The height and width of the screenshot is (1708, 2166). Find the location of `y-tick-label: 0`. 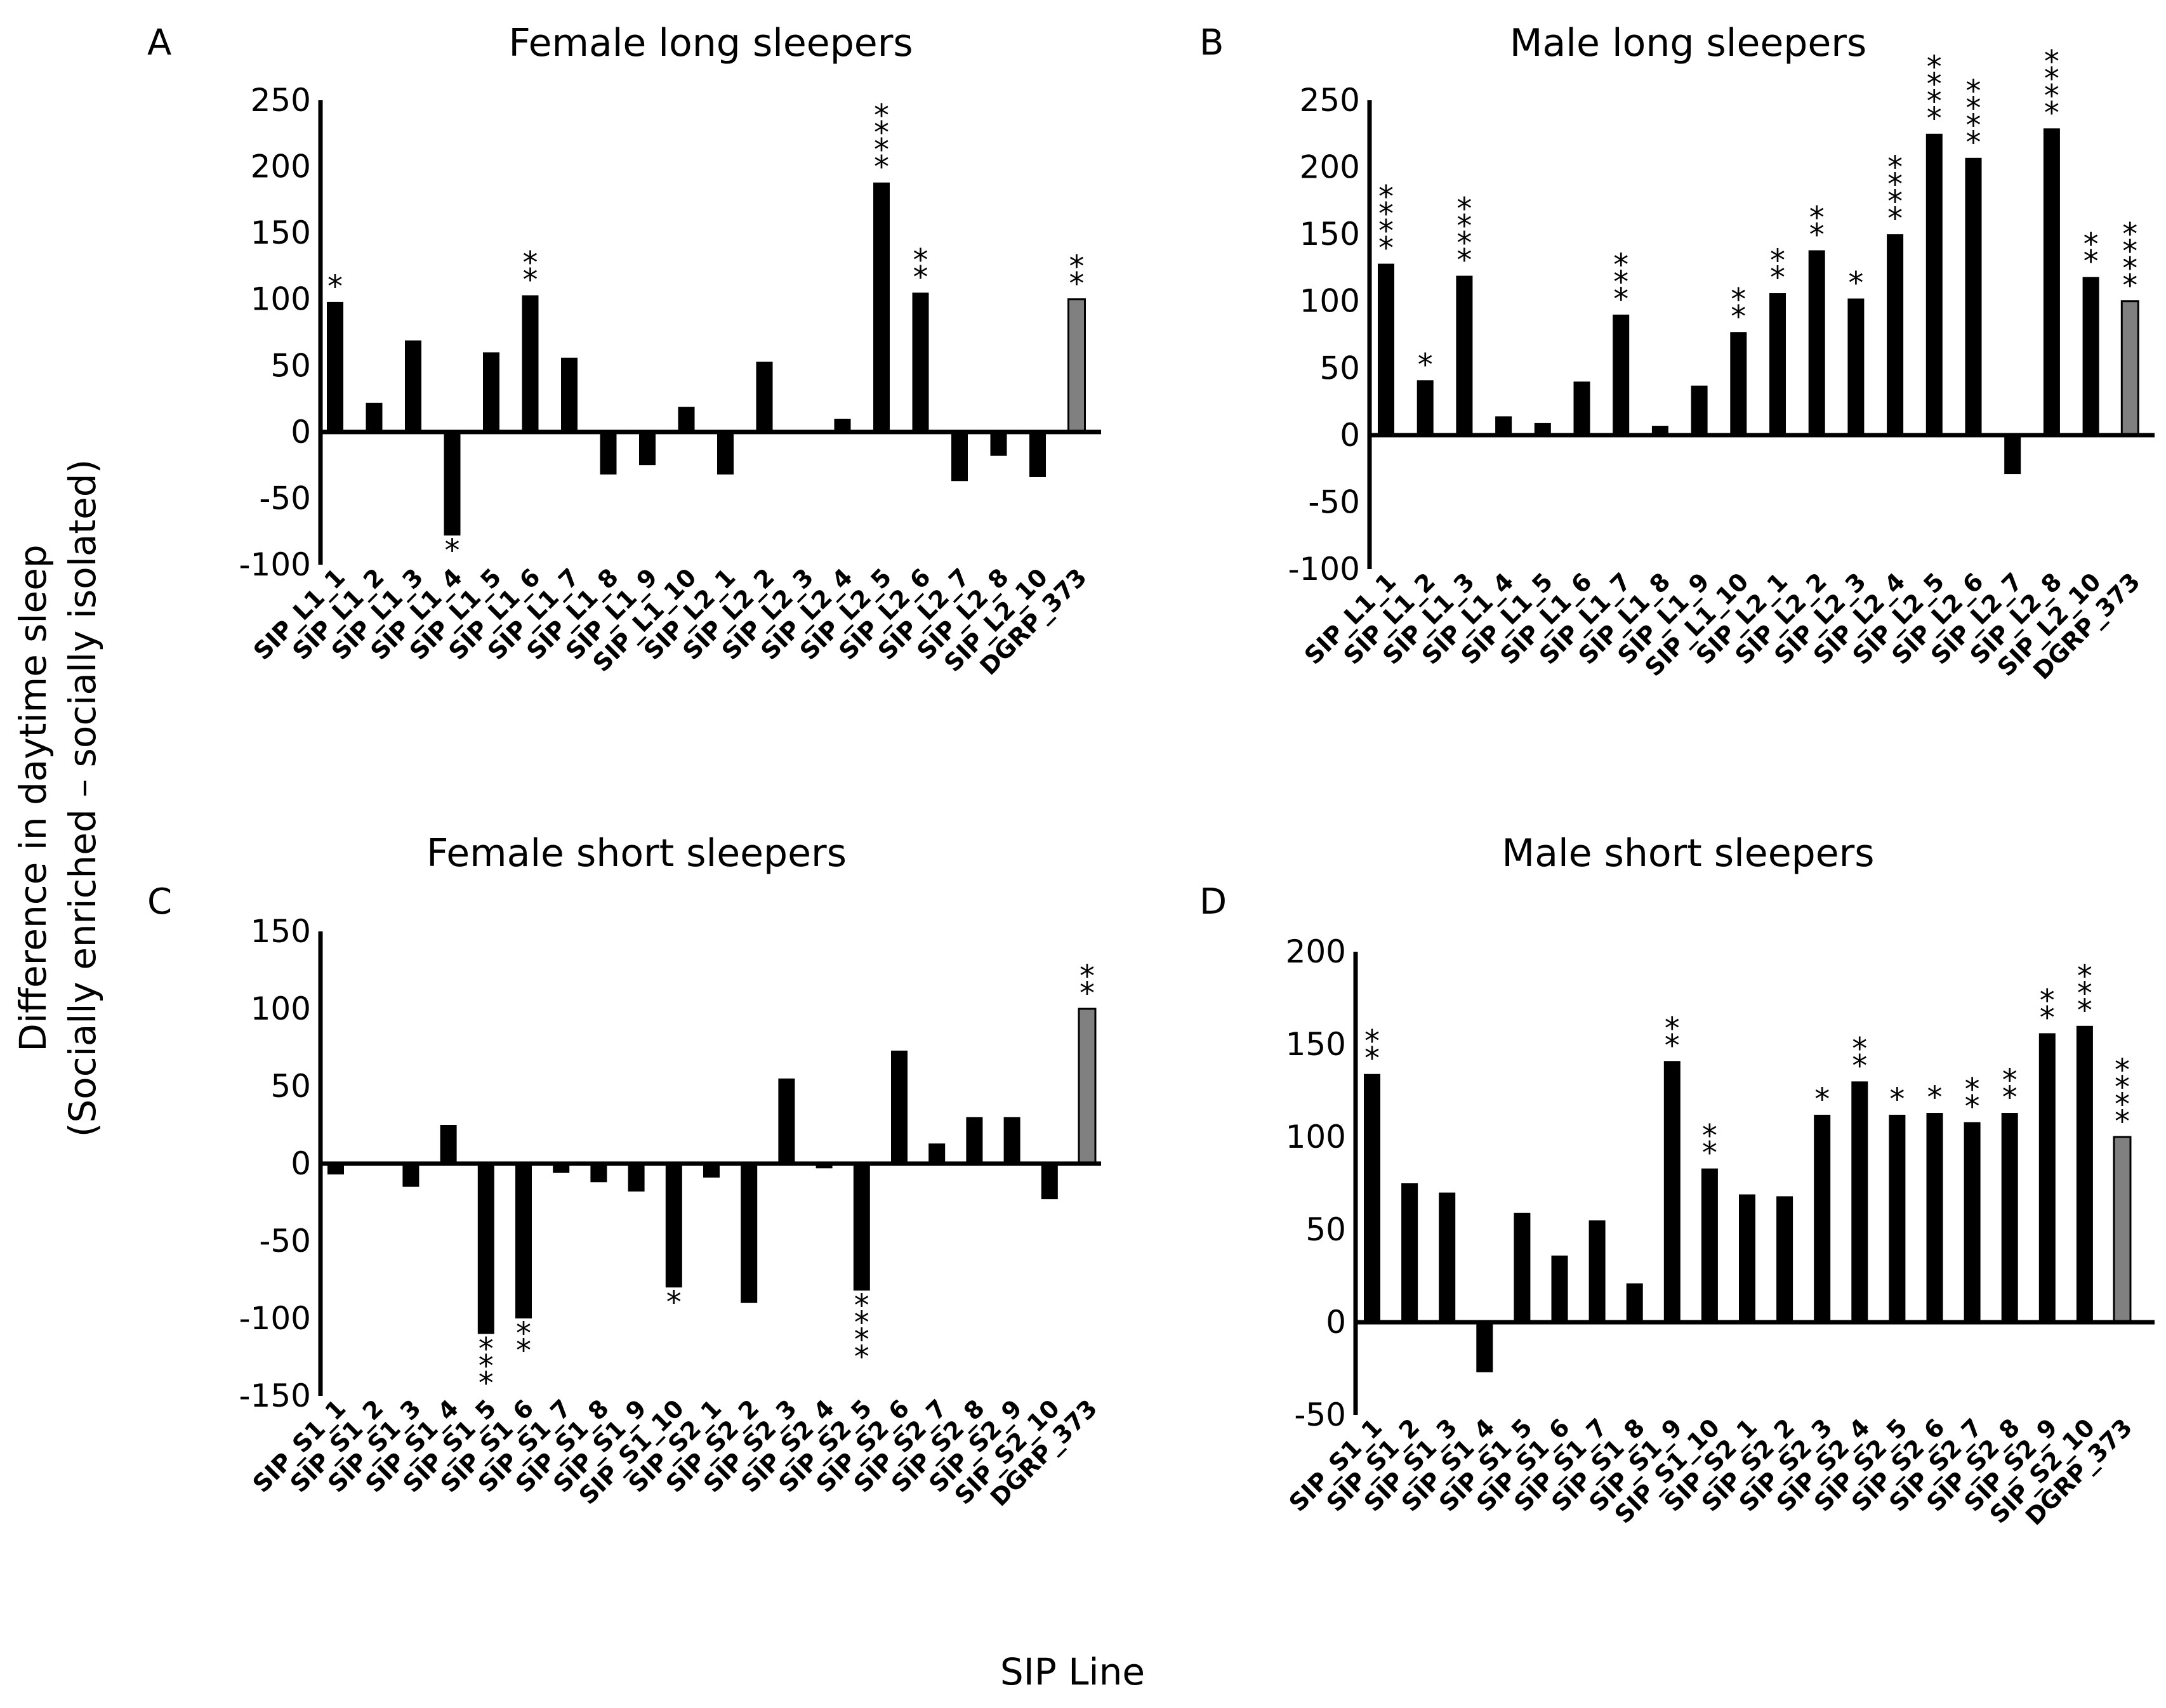

y-tick-label: 0 is located at coordinates (1350, 435).